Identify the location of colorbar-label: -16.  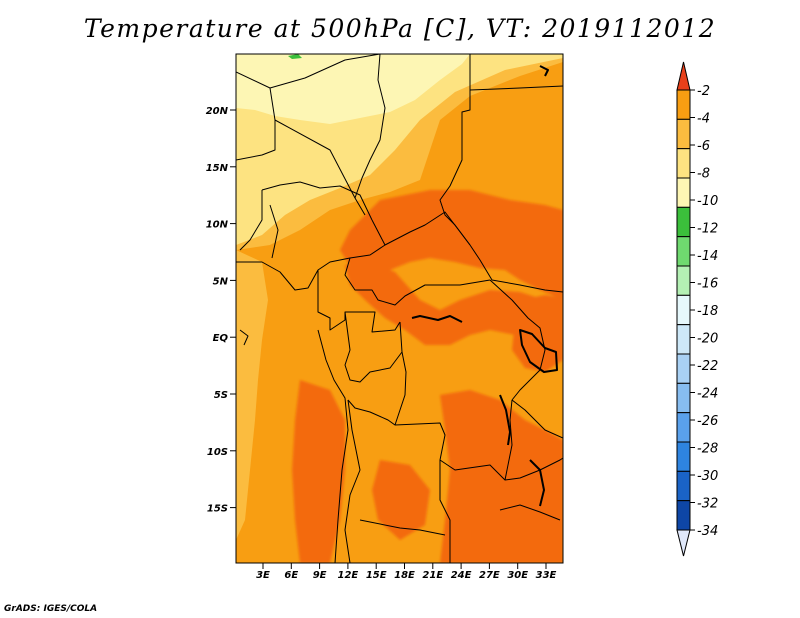
(707, 284).